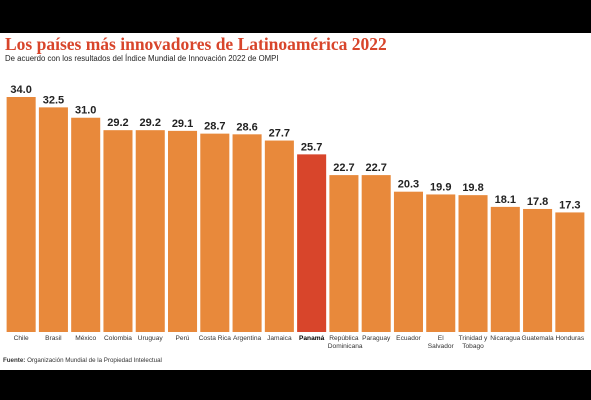 The image size is (591, 400). What do you see at coordinates (85, 111) in the screenshot?
I see `value-label: 31.0` at bounding box center [85, 111].